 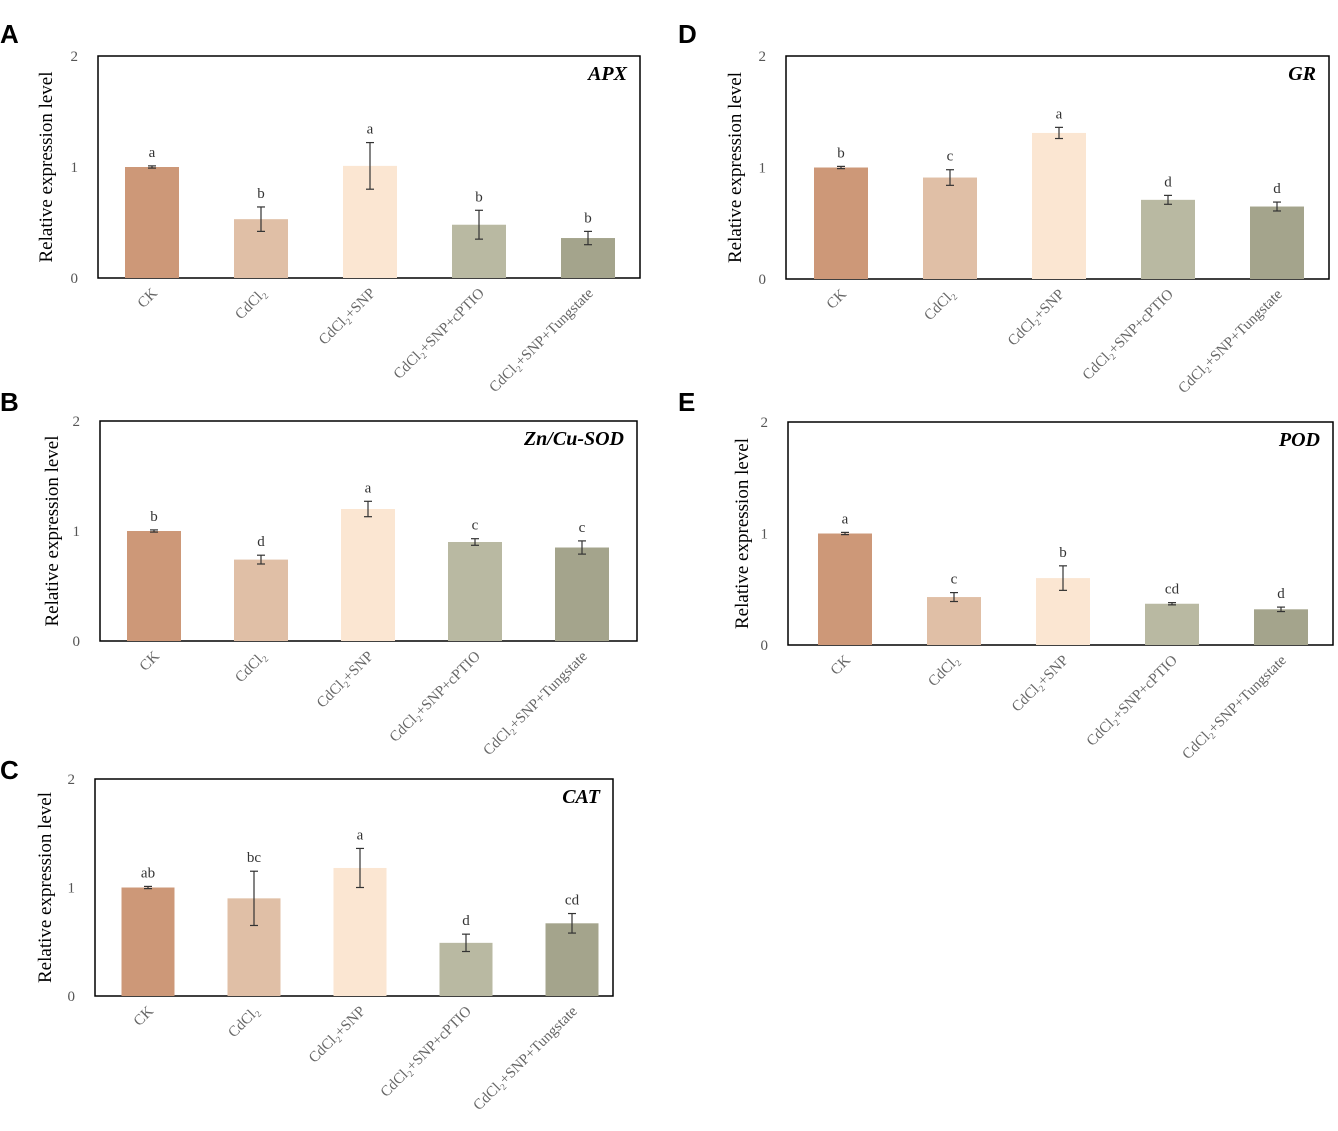 I want to click on gene-title: POD, so click(x=1299, y=440).